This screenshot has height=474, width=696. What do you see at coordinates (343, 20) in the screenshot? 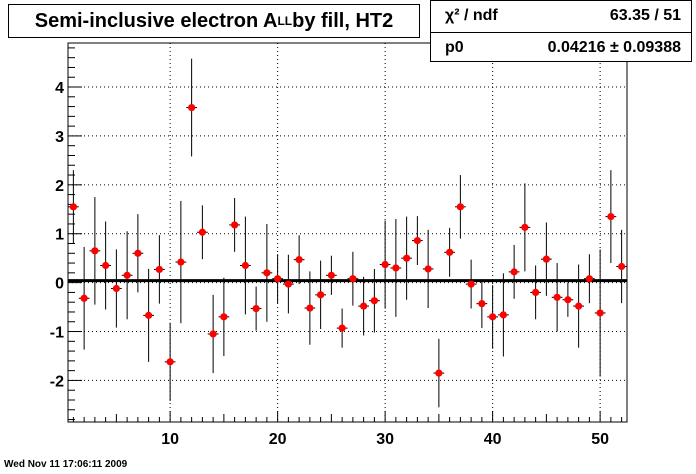
I see `title-suffix: by fill, HT2` at bounding box center [343, 20].